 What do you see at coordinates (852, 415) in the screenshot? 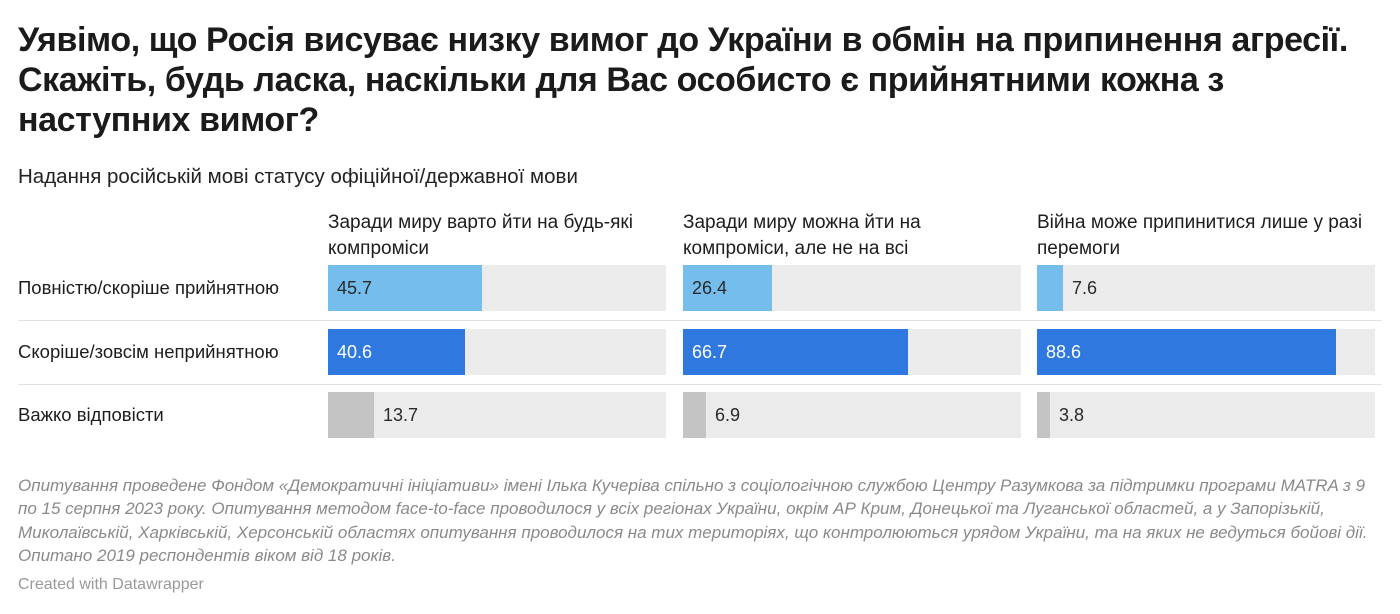
I see `bar-track: 6.9` at bounding box center [852, 415].